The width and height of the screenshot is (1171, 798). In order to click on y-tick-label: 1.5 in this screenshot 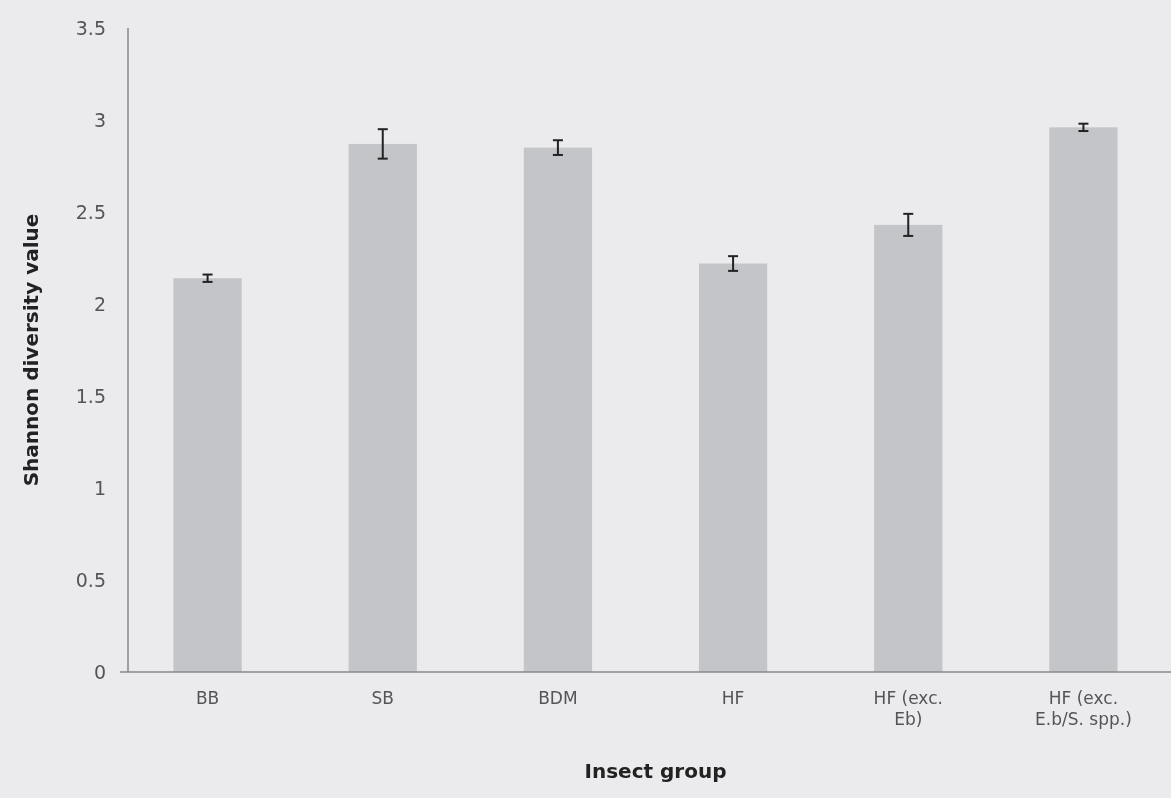, I will do `click(90, 395)`.